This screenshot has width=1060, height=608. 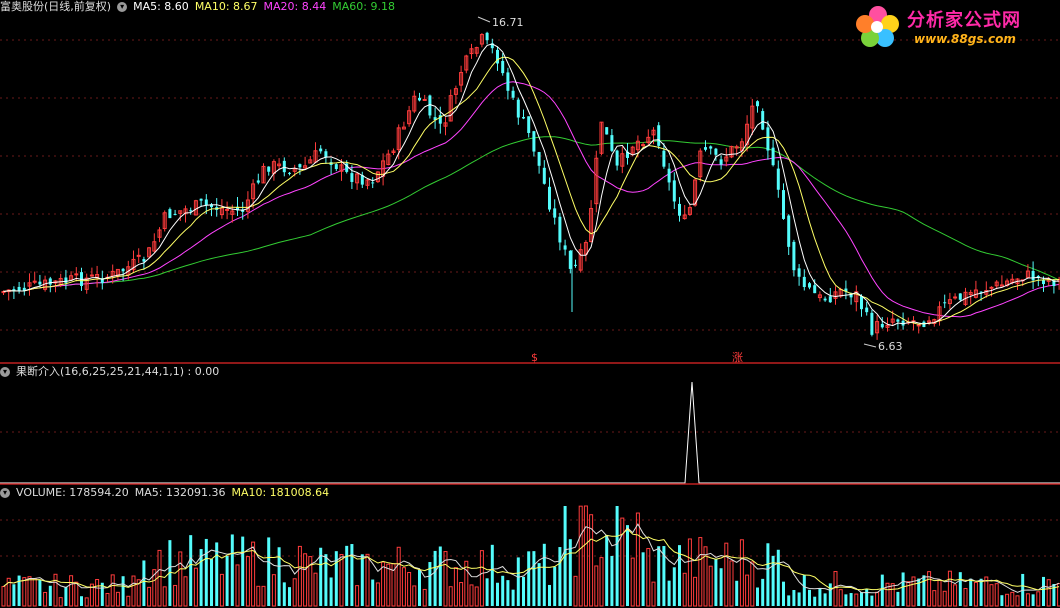 I want to click on flower-logo-icon, so click(x=877, y=26).